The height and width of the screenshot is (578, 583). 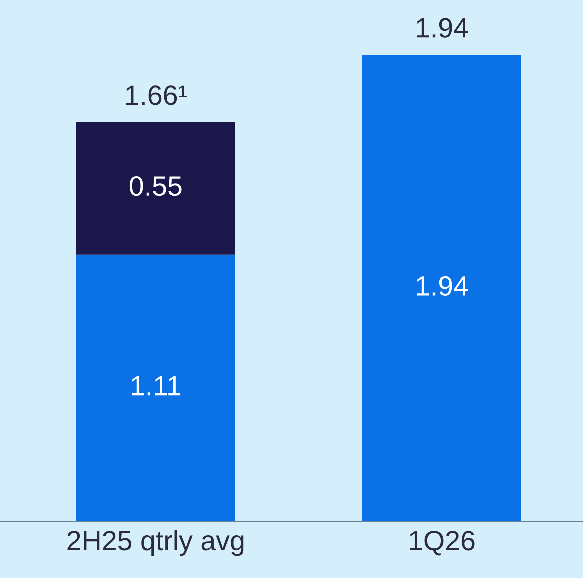 I want to click on total-label: 1.94, so click(x=442, y=28).